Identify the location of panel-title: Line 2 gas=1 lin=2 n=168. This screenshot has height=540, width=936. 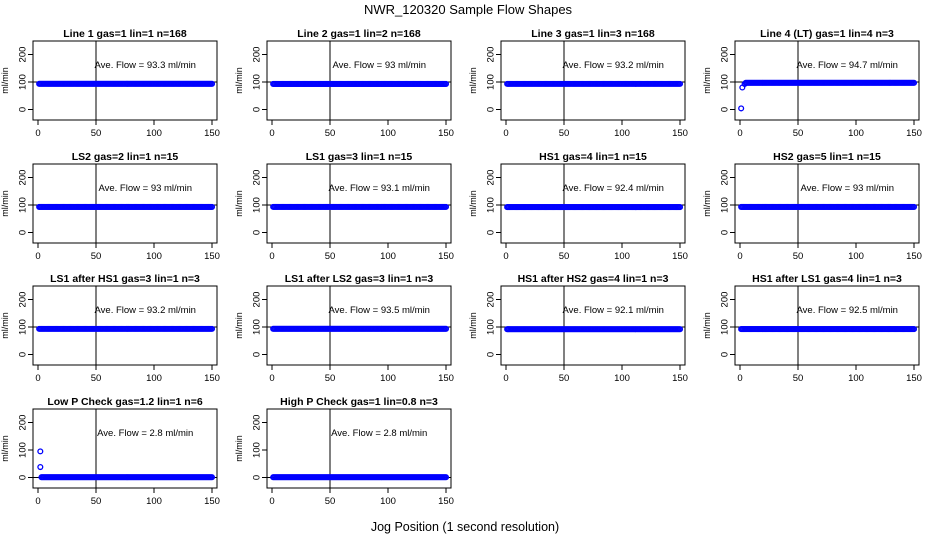
(359, 34).